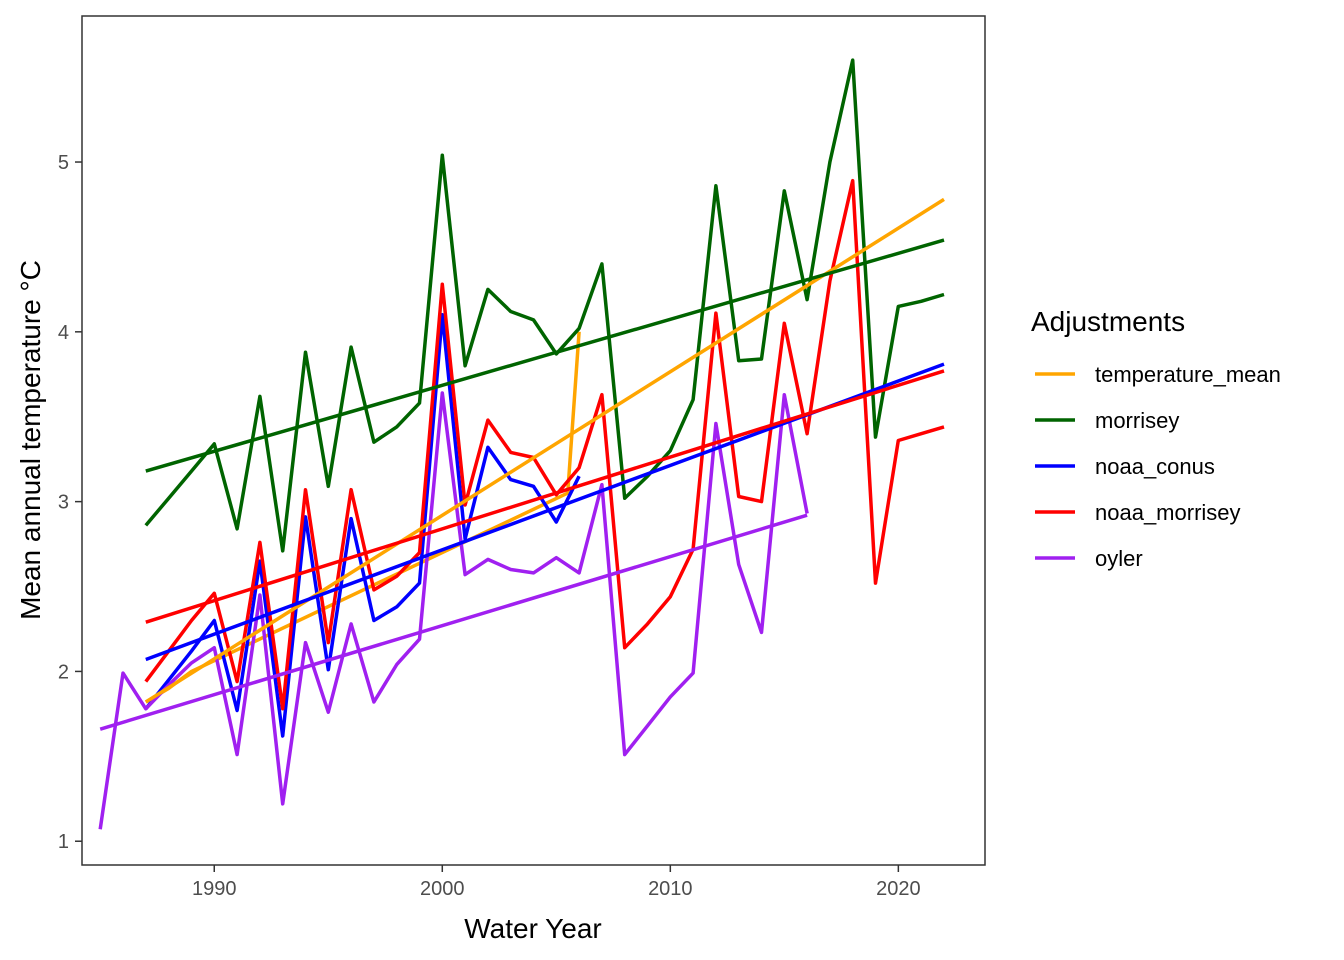  Describe the element at coordinates (1168, 512) in the screenshot. I see `legend-label-noaa-morrisey: noaa_morrisey` at that location.